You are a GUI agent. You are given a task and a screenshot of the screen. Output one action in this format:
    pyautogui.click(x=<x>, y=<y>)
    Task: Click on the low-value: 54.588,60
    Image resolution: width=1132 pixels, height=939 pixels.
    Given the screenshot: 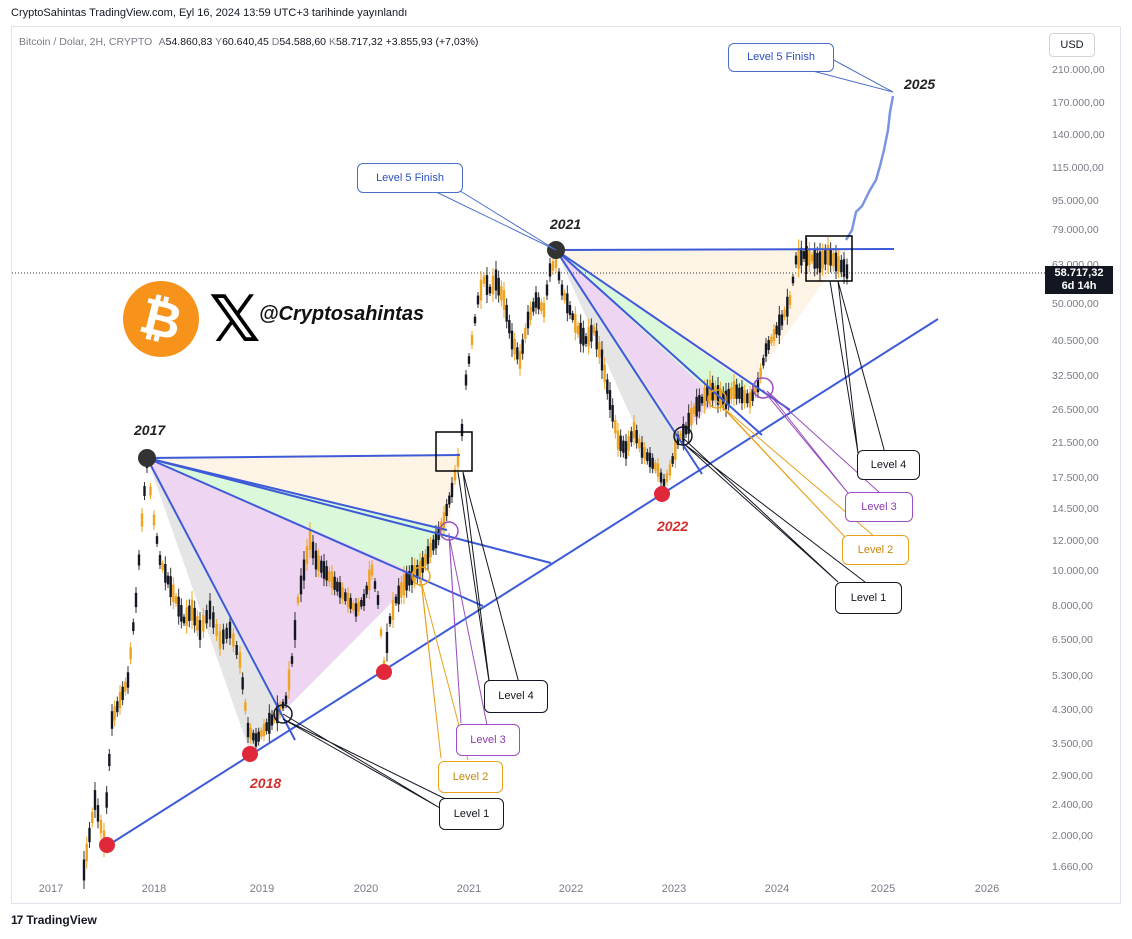 What is the action you would take?
    pyautogui.click(x=303, y=42)
    